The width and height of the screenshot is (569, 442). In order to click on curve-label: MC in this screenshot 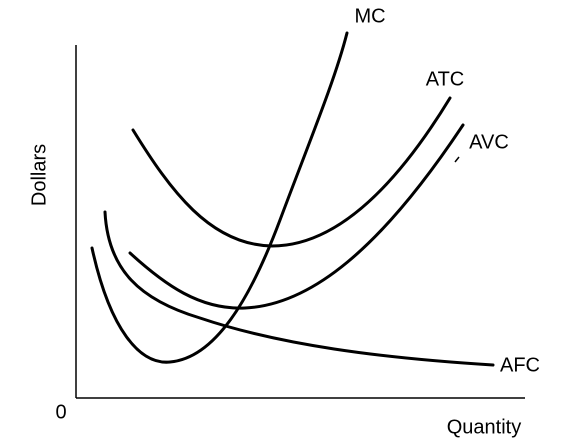, I will do `click(369, 16)`.